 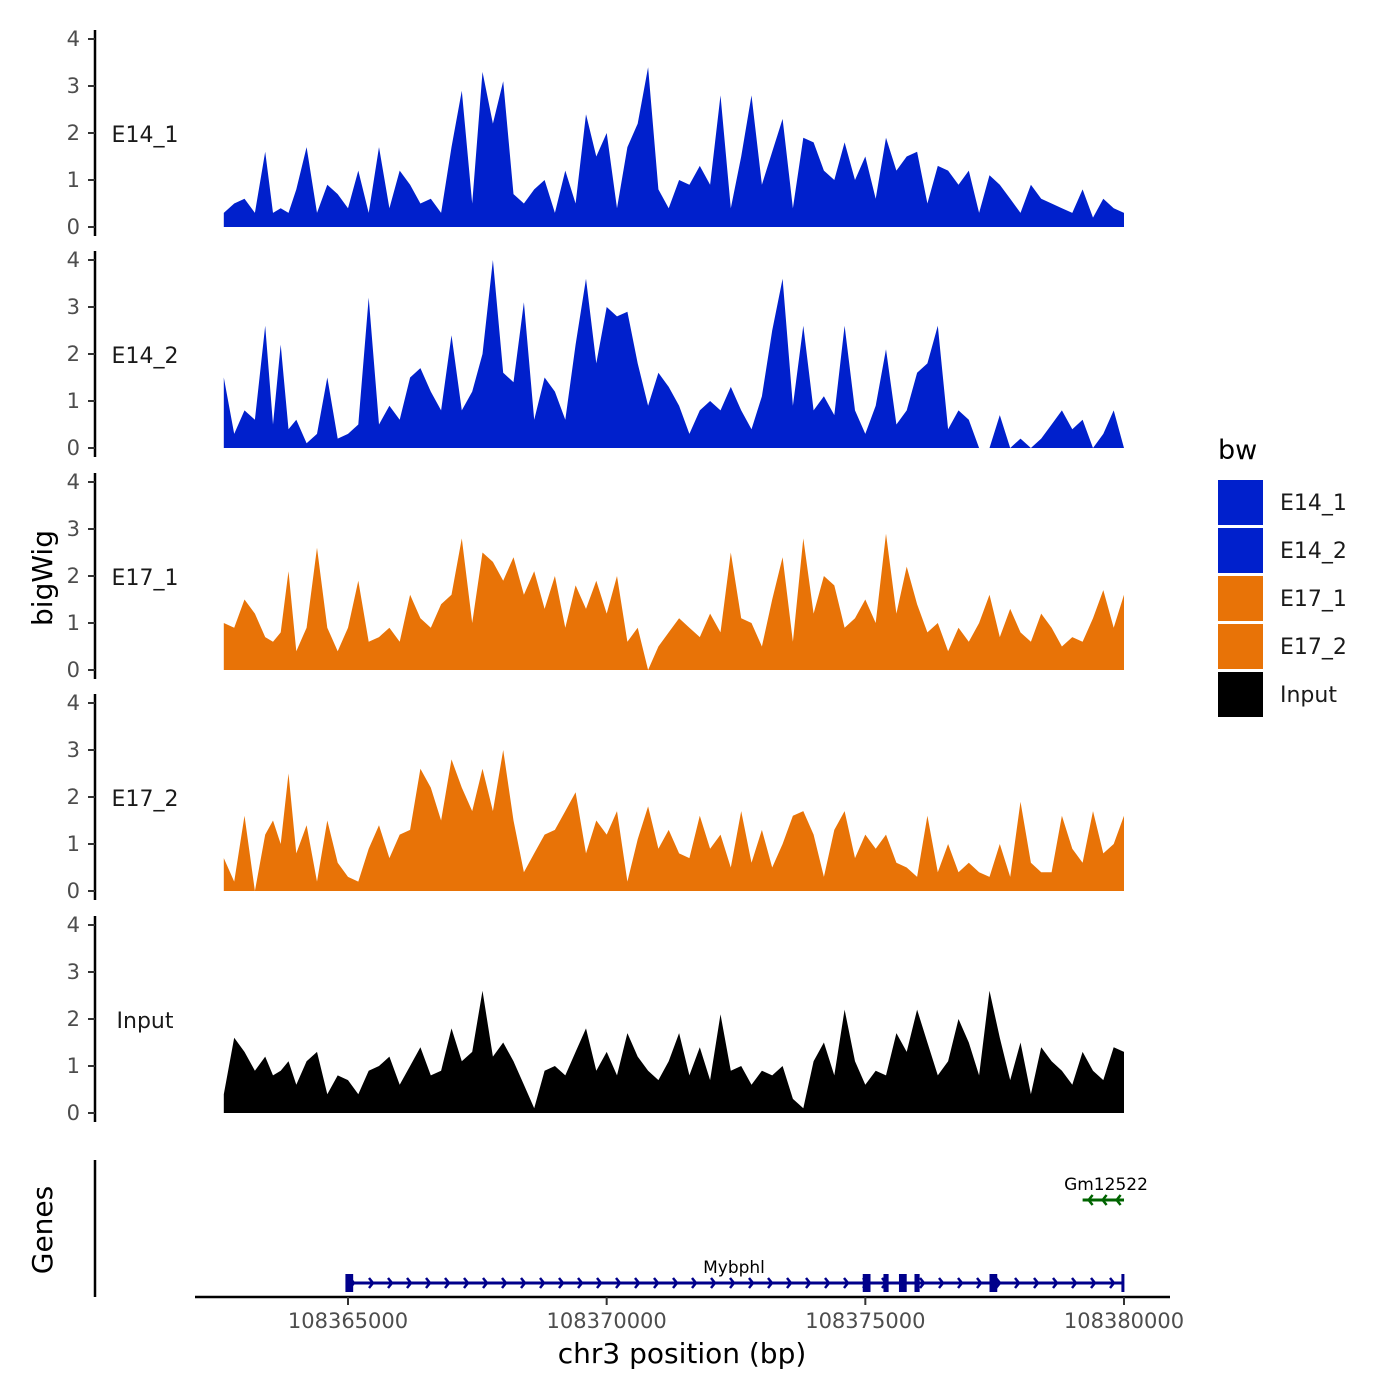 What do you see at coordinates (348, 1321) in the screenshot?
I see `x-tick-label: 108365000` at bounding box center [348, 1321].